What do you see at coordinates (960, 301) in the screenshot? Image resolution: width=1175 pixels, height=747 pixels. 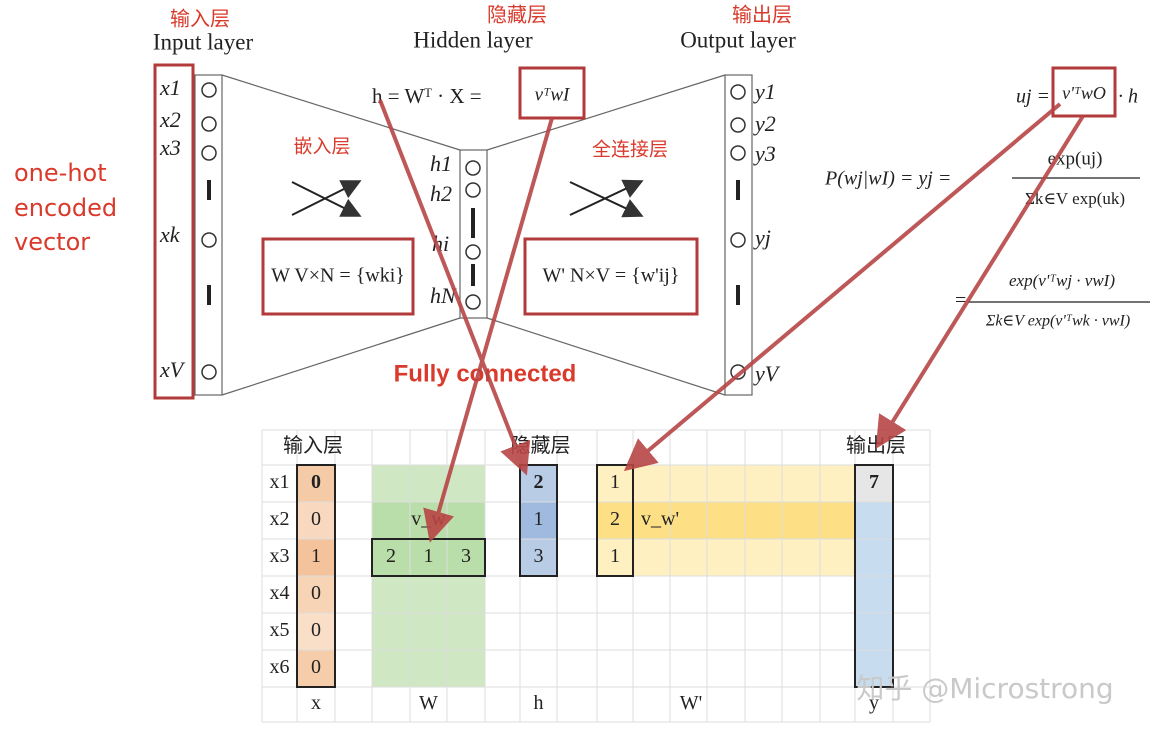 I see `formula: =` at bounding box center [960, 301].